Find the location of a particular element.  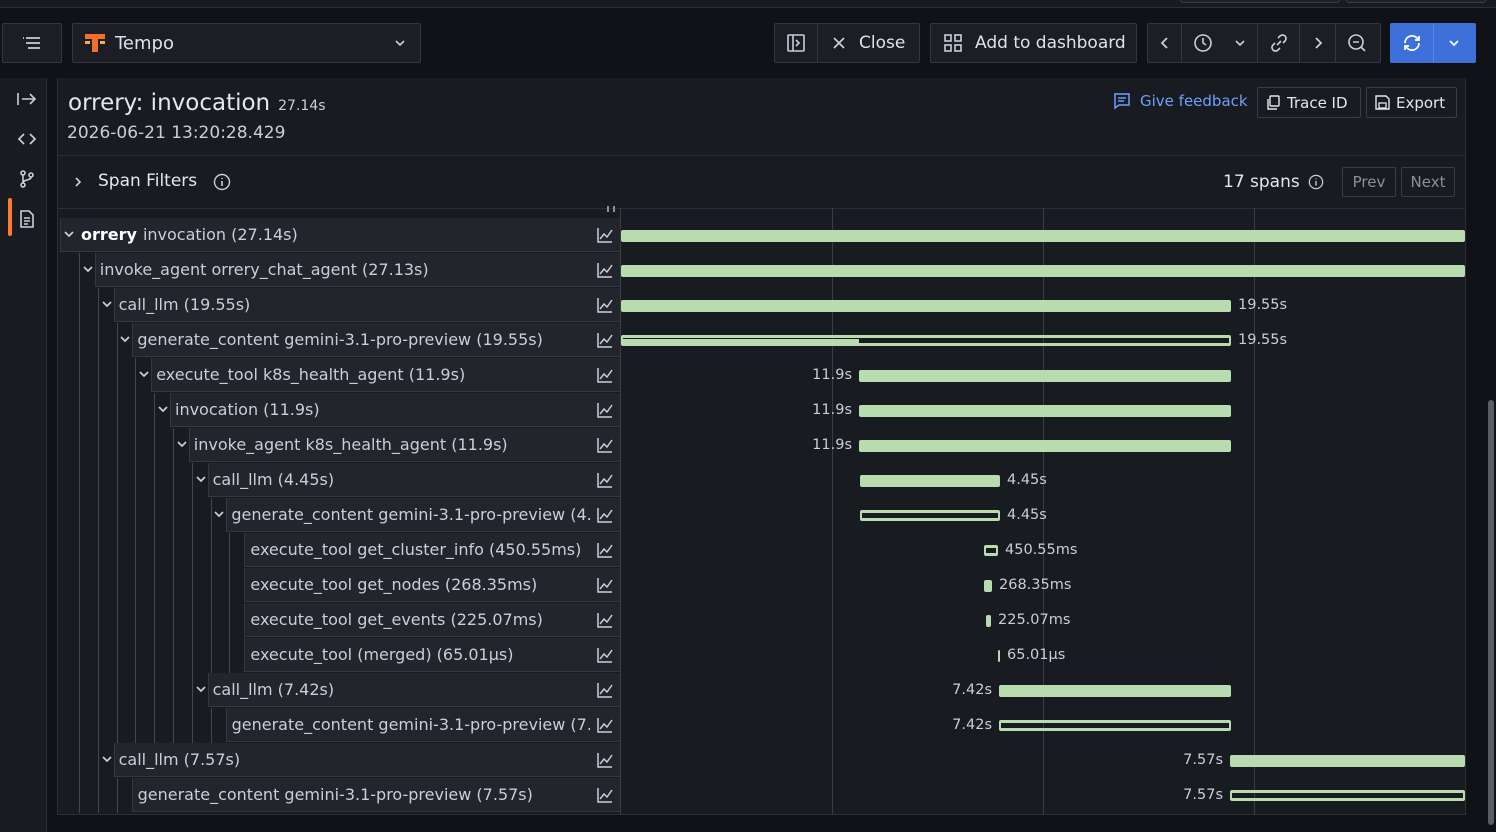

time-range-pill is located at coordinates (1260, 1).